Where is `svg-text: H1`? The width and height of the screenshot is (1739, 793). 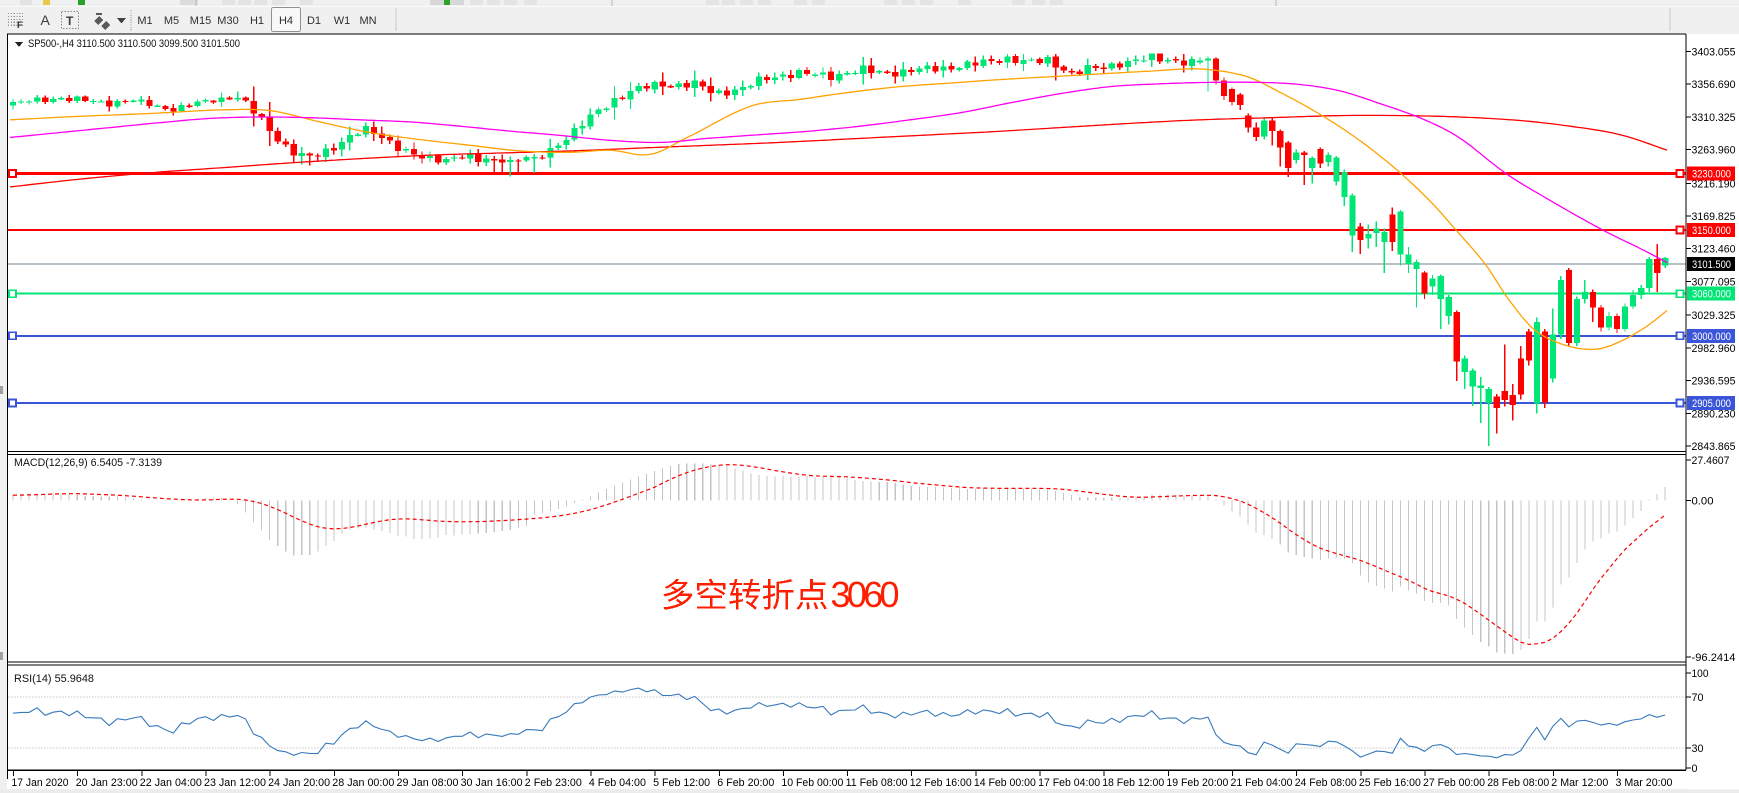 svg-text: H1 is located at coordinates (257, 21).